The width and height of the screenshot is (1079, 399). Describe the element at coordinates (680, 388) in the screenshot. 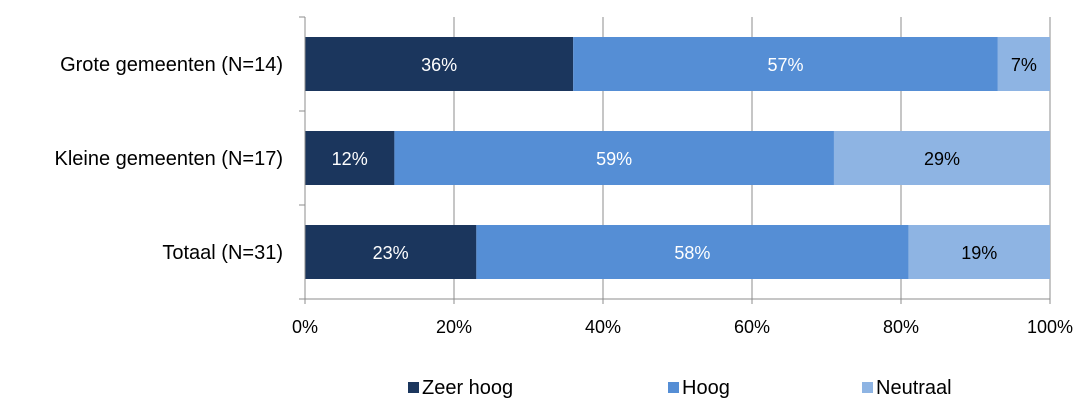

I see `legend: Zeer hoog Hoog Neutraal` at that location.